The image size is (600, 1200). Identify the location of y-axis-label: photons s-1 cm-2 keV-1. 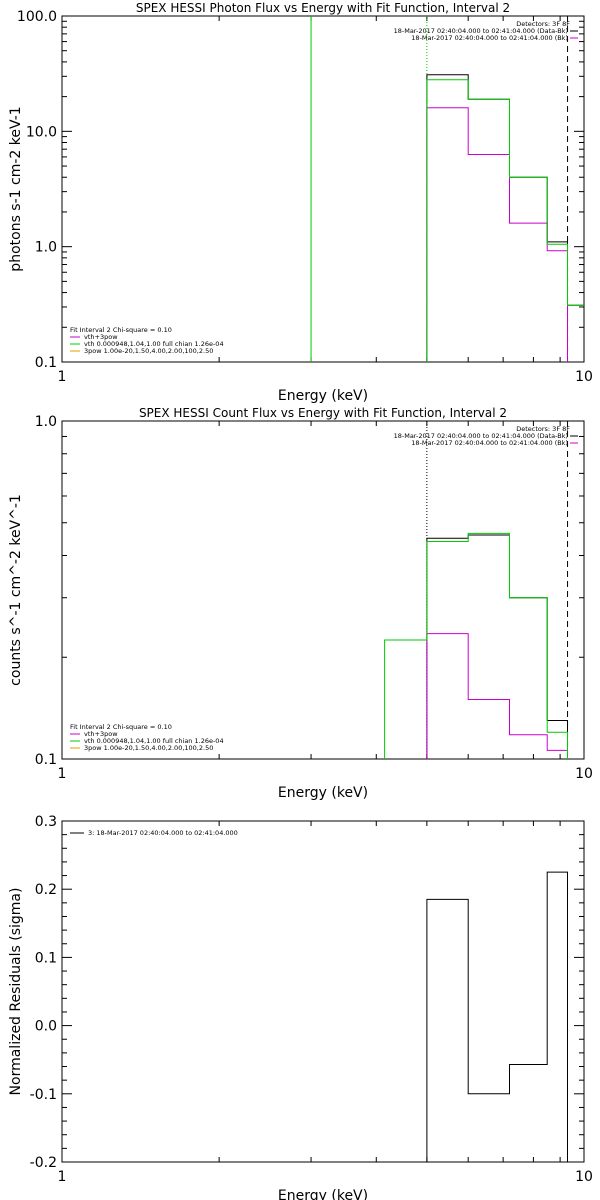
(16, 188).